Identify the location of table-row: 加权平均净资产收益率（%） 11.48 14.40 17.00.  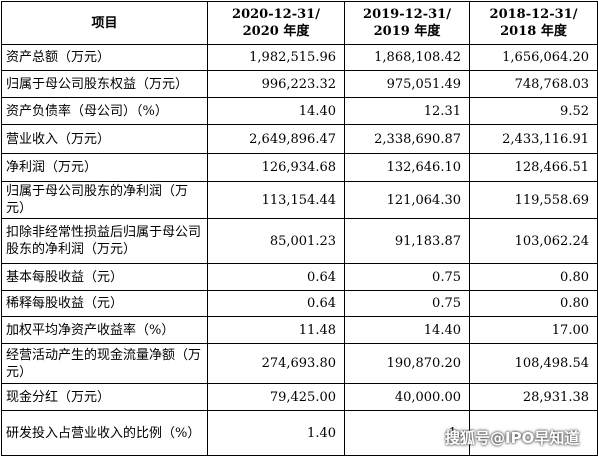
(299, 330).